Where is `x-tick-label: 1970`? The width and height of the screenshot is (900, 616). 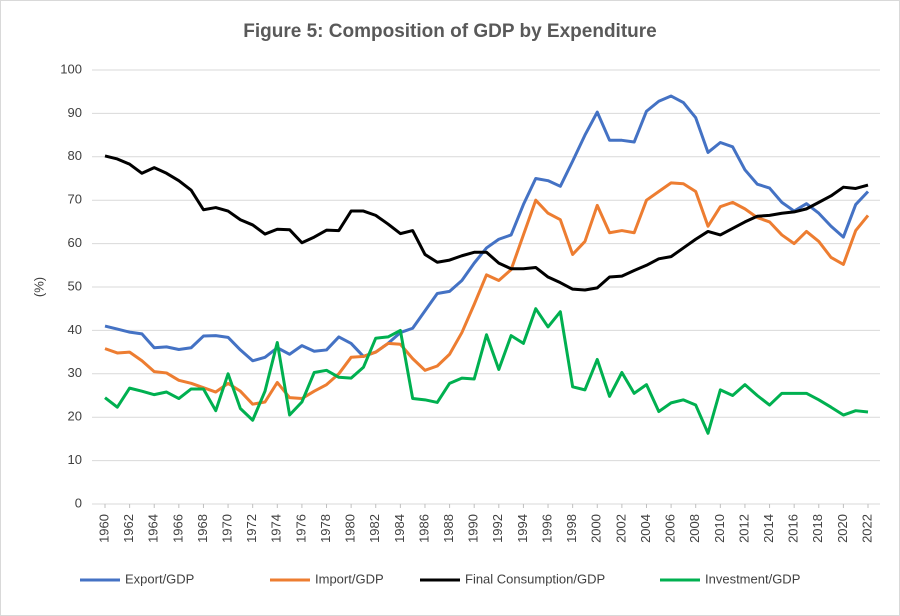 x-tick-label: 1970 is located at coordinates (227, 528).